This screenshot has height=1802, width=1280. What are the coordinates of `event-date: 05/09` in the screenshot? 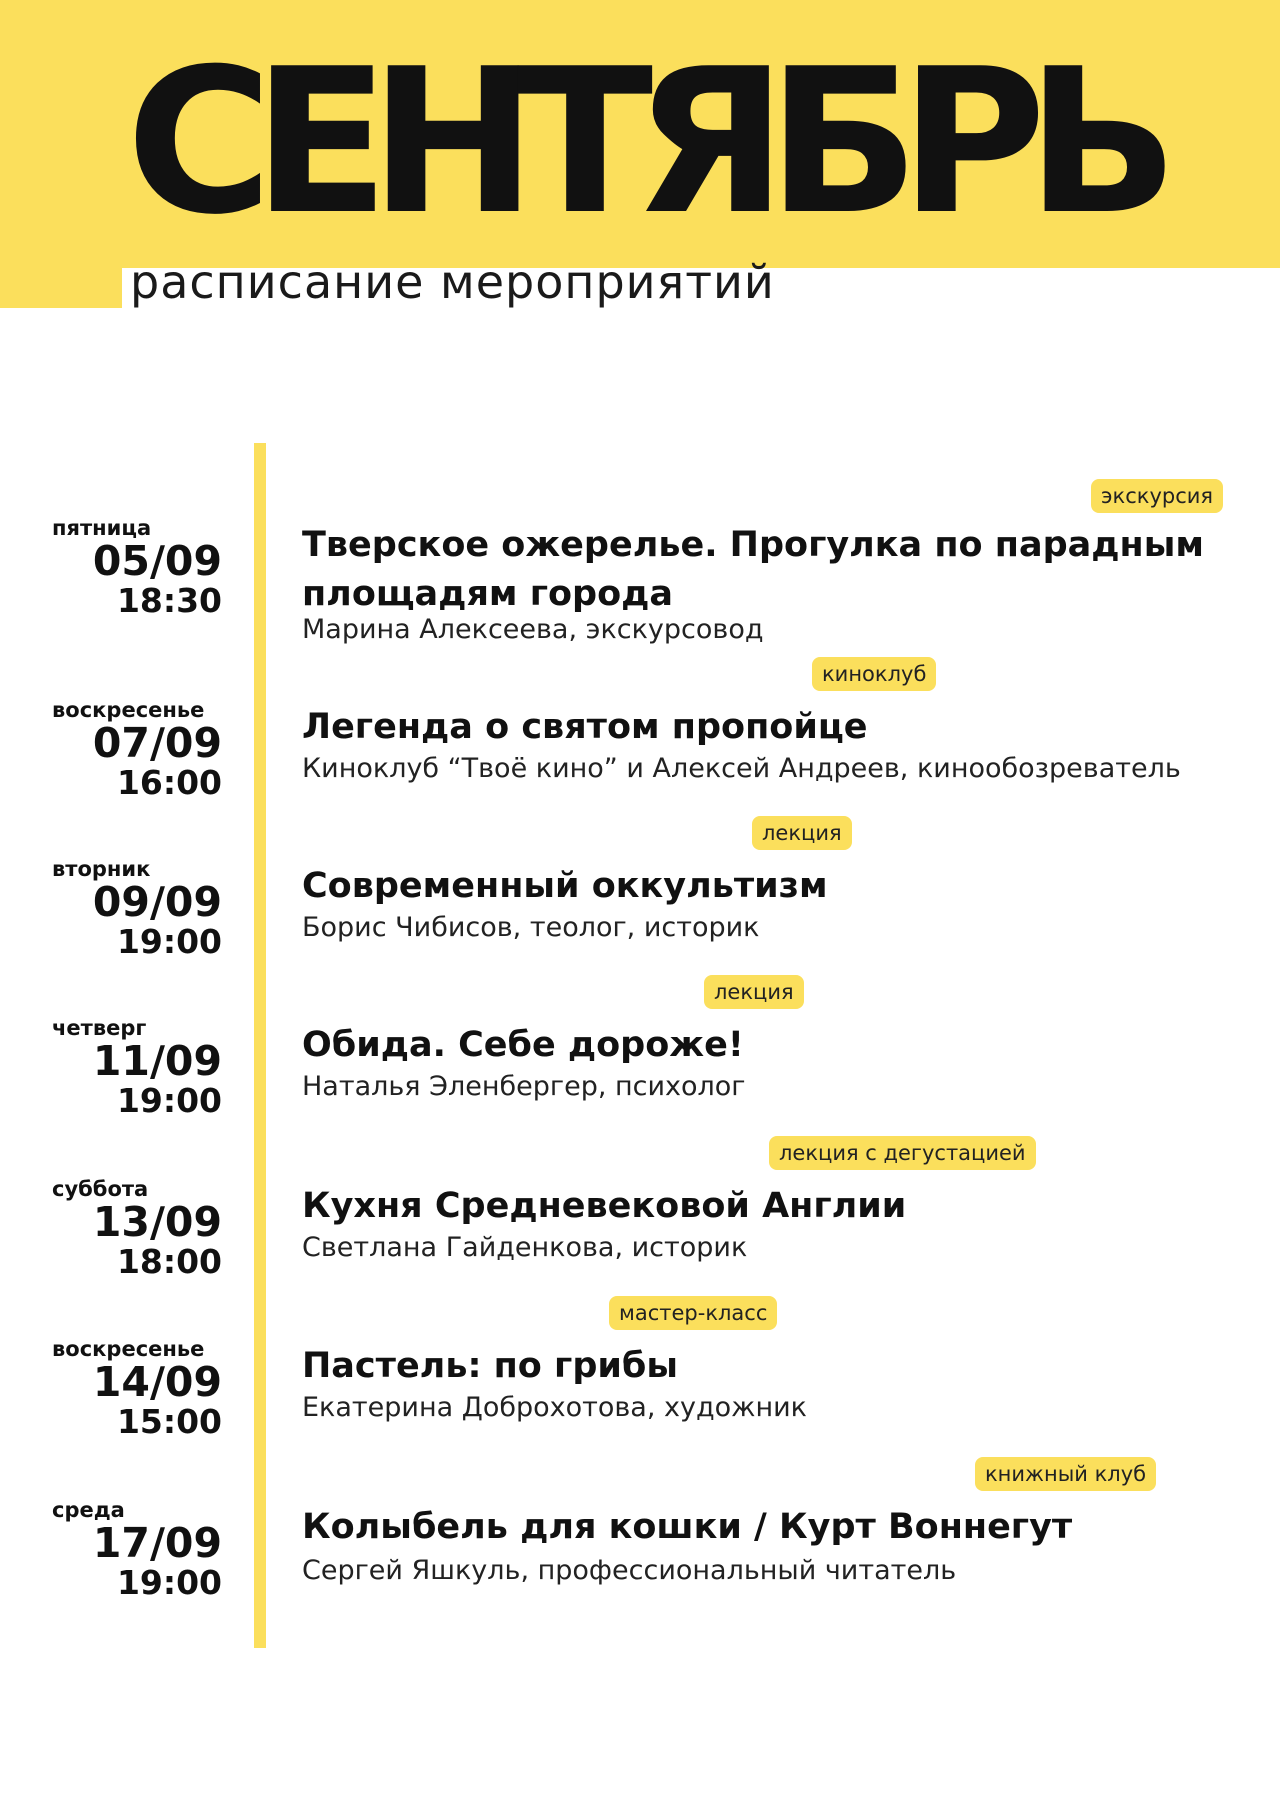 It's located at (157, 561).